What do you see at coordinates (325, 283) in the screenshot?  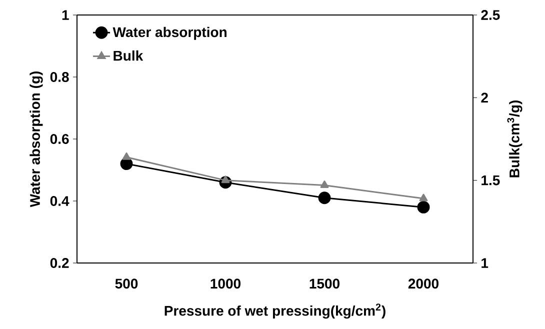 I see `x-tick-label: 1500` at bounding box center [325, 283].